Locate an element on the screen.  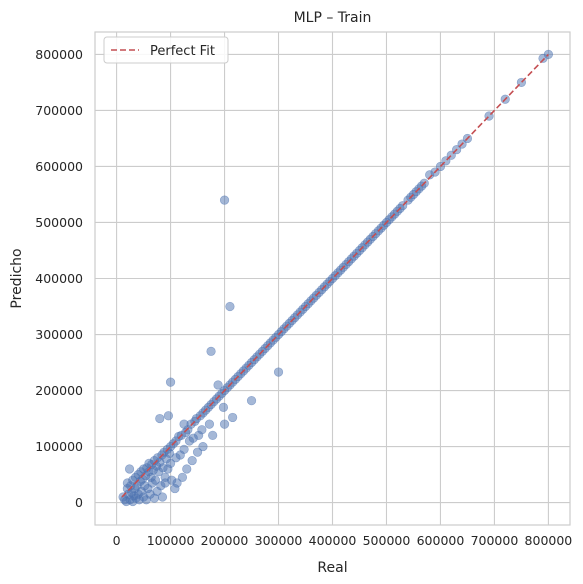
chart-title: MLP – Train is located at coordinates (333, 18).